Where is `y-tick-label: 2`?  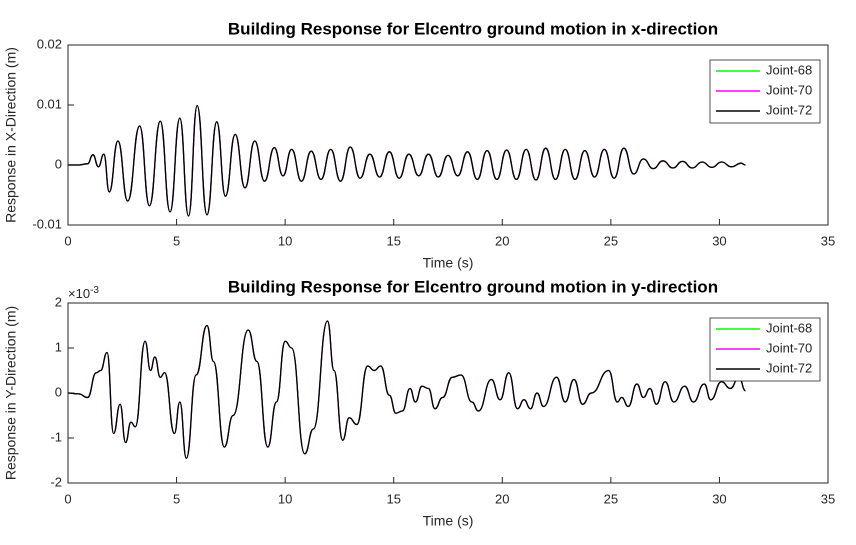 y-tick-label: 2 is located at coordinates (58, 301).